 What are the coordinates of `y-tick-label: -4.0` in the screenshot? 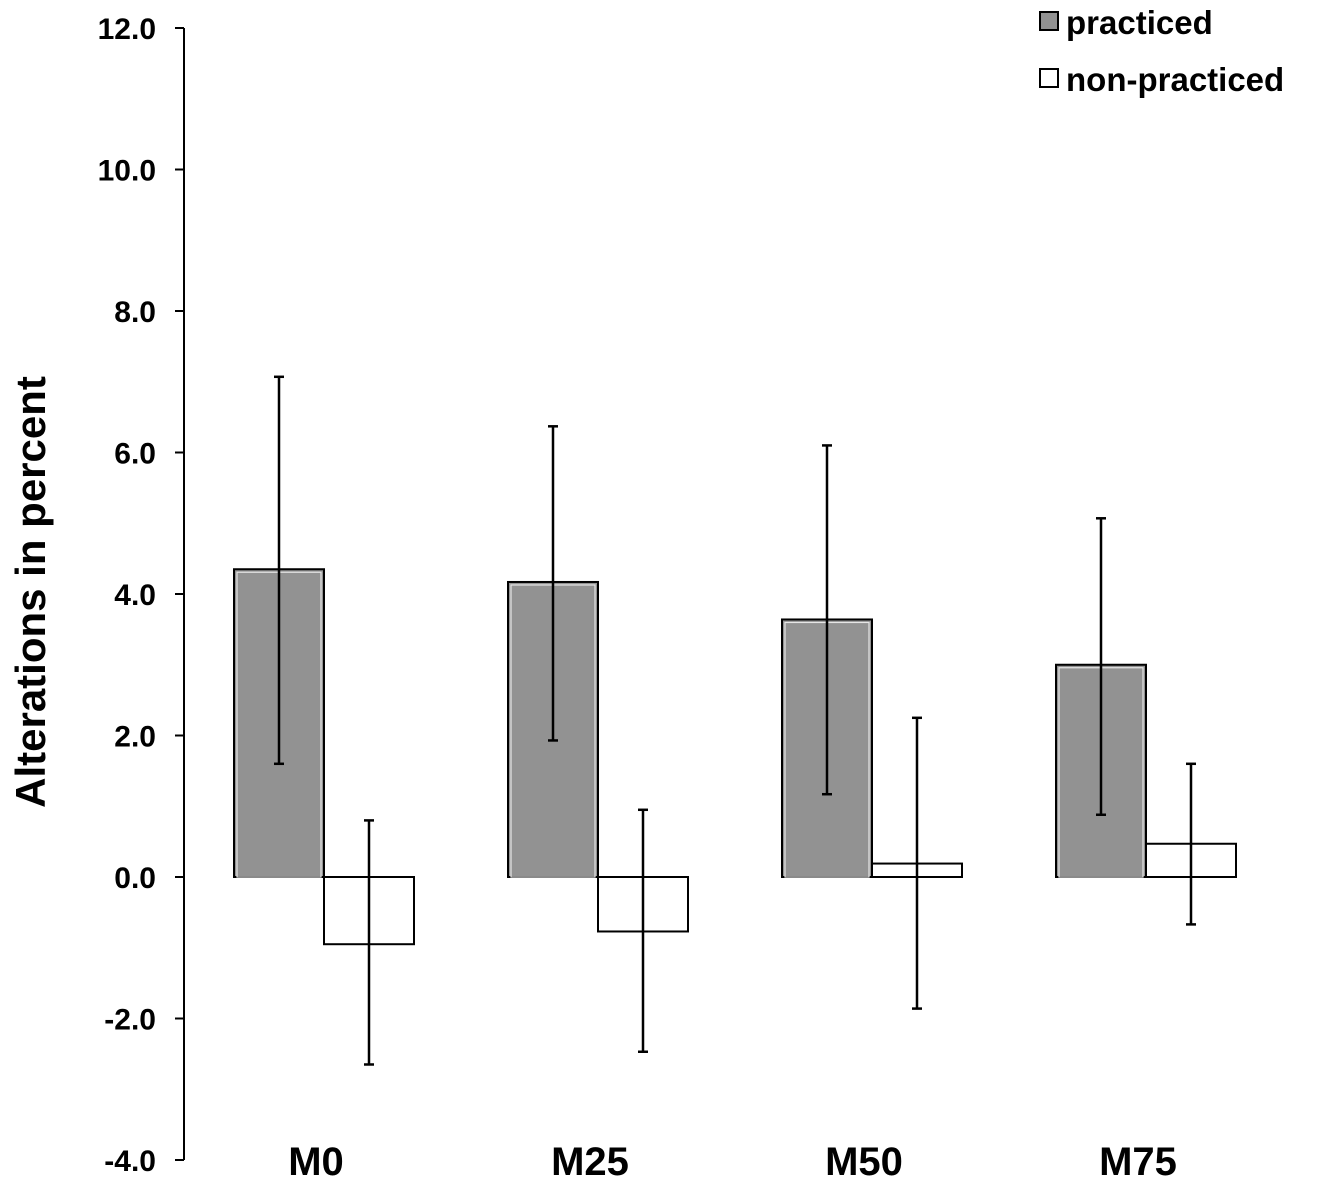 It's located at (130, 1161).